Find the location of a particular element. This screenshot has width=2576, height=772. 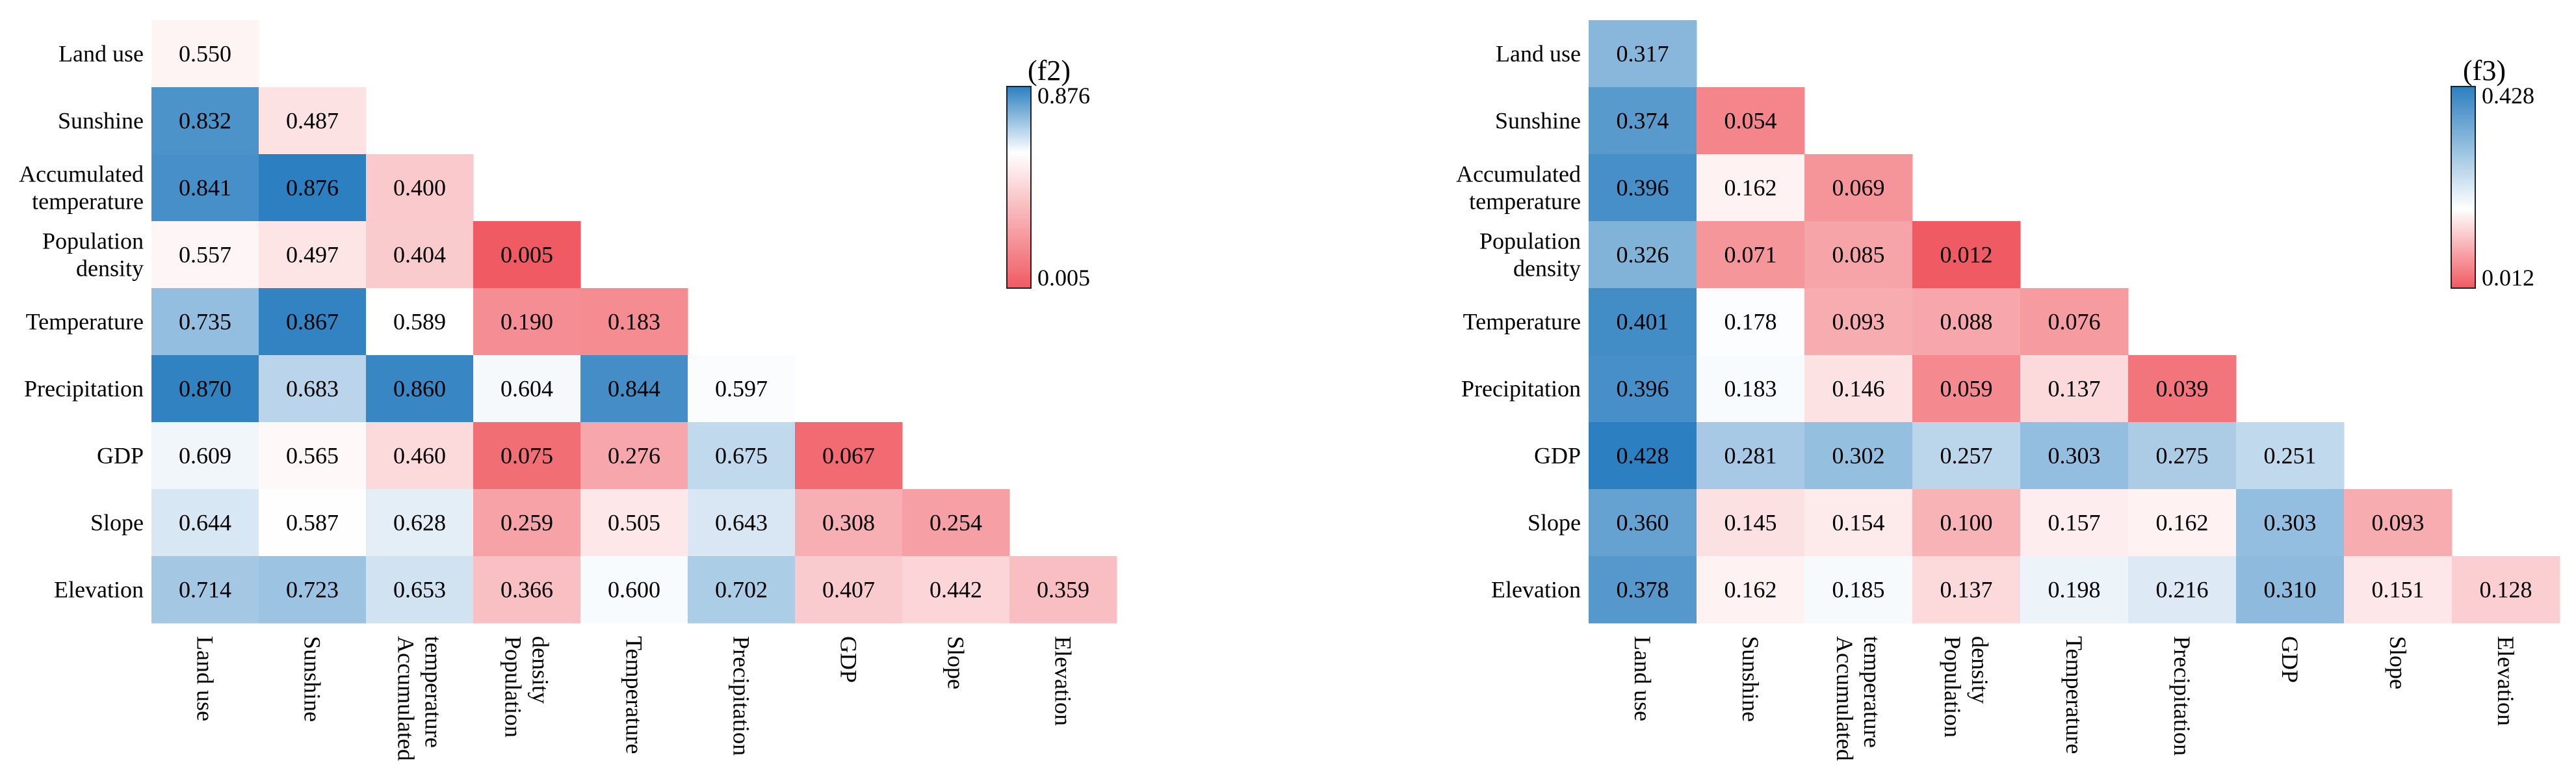

cell-value-label: 0.216 is located at coordinates (2182, 590).